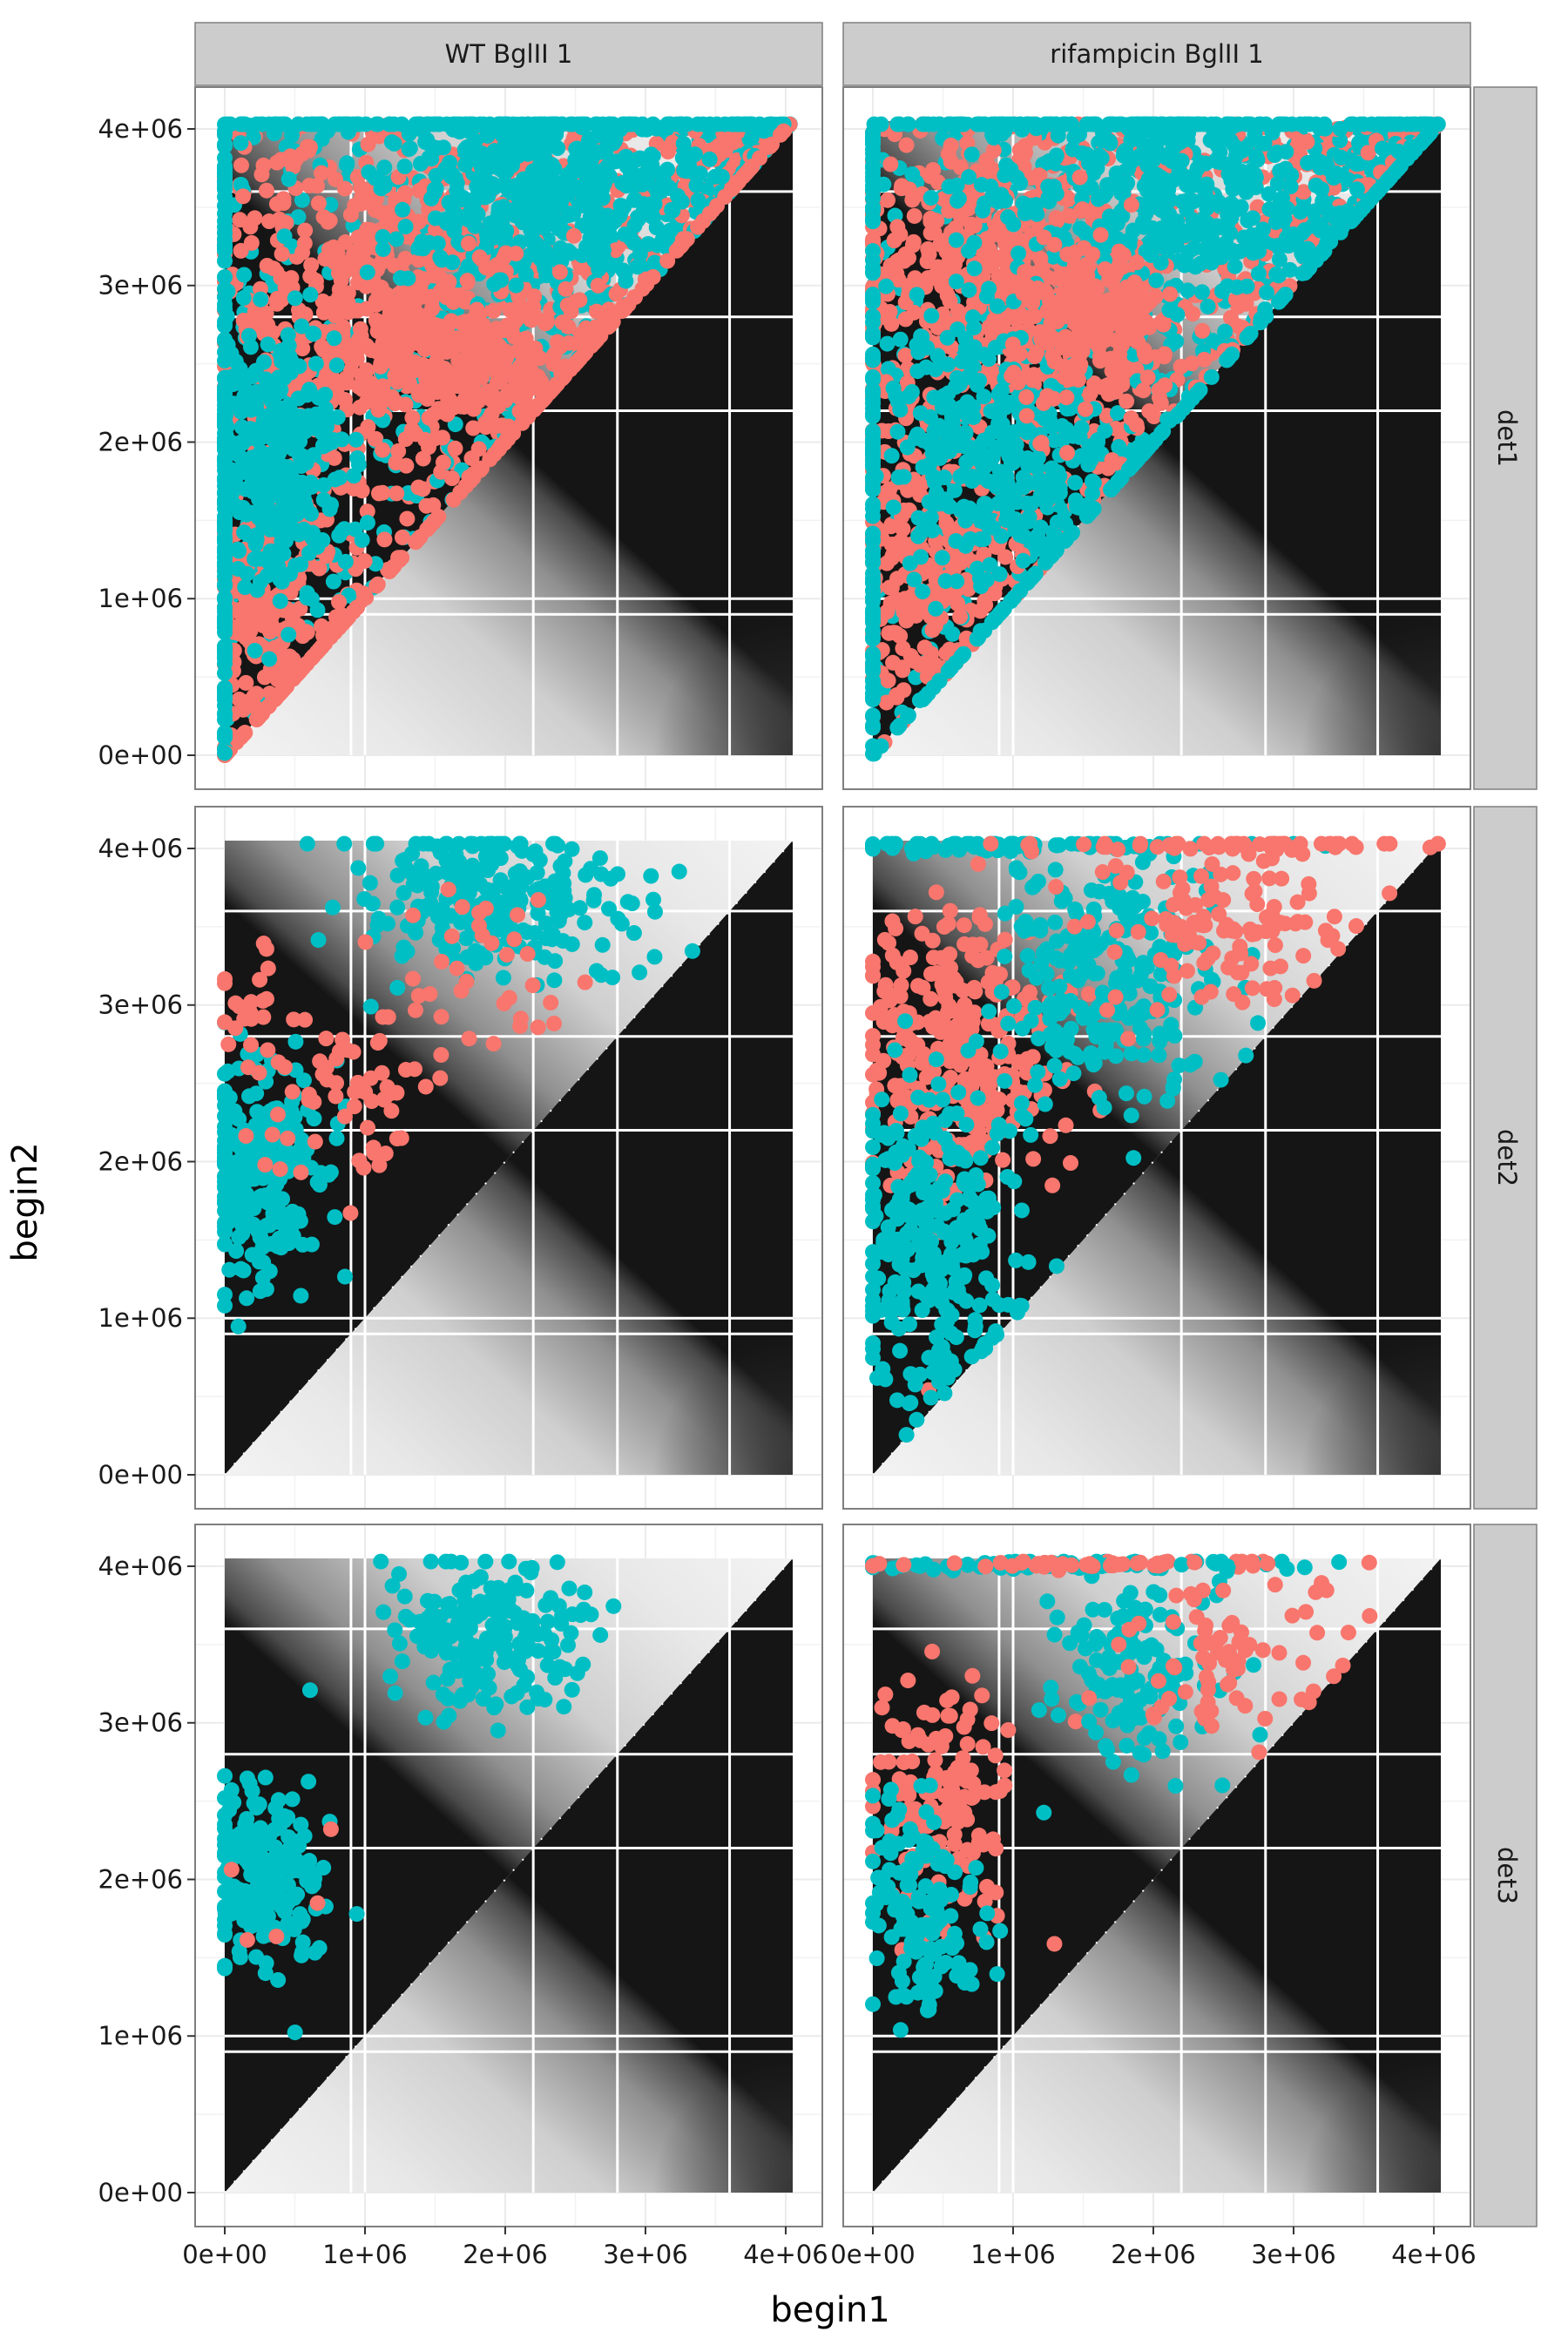 The width and height of the screenshot is (1568, 2352). I want to click on facet-strip-row: det3, so click(1506, 1876).